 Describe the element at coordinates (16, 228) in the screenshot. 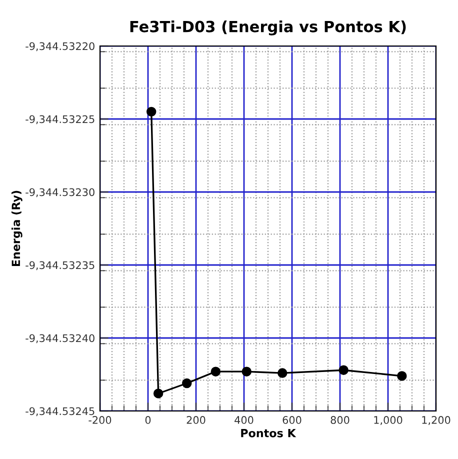

I see `y-axis-title: Energia (Ry)` at that location.